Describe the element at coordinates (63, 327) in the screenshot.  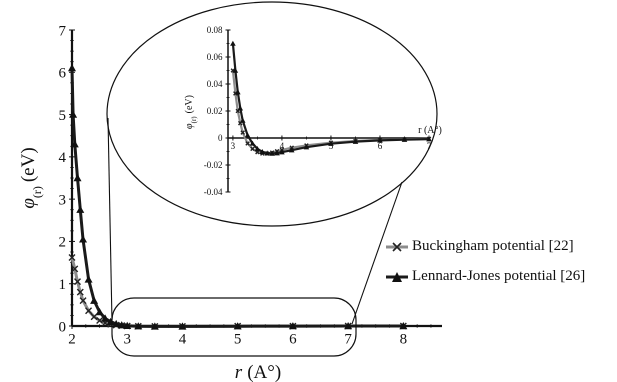
I see `main-plot-y-tick-label: 0` at that location.